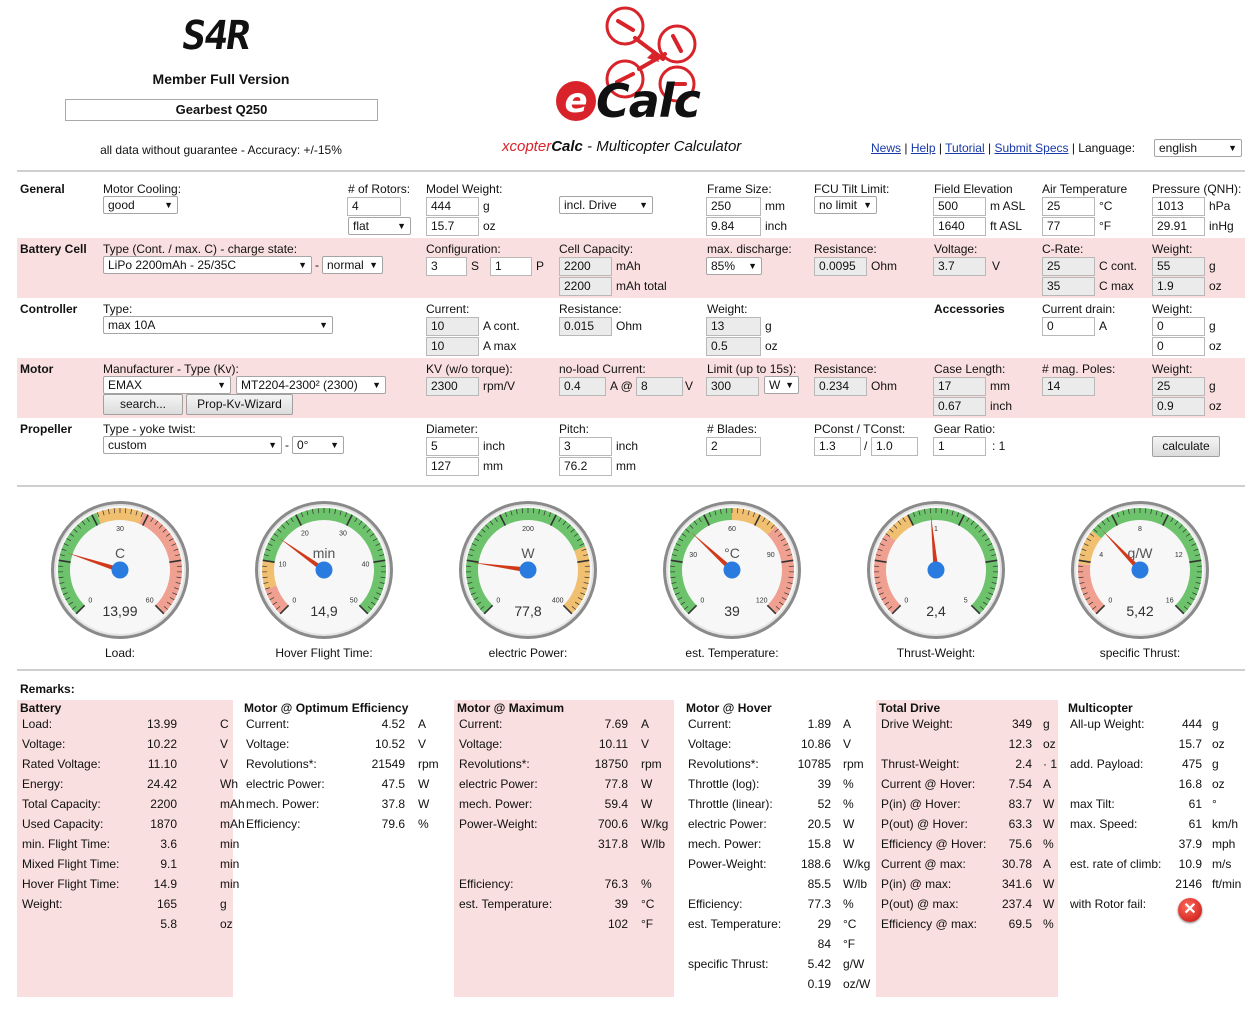 Image resolution: width=1260 pixels, height=1014 pixels. What do you see at coordinates (120, 570) in the screenshot?
I see `gauge-hub` at bounding box center [120, 570].